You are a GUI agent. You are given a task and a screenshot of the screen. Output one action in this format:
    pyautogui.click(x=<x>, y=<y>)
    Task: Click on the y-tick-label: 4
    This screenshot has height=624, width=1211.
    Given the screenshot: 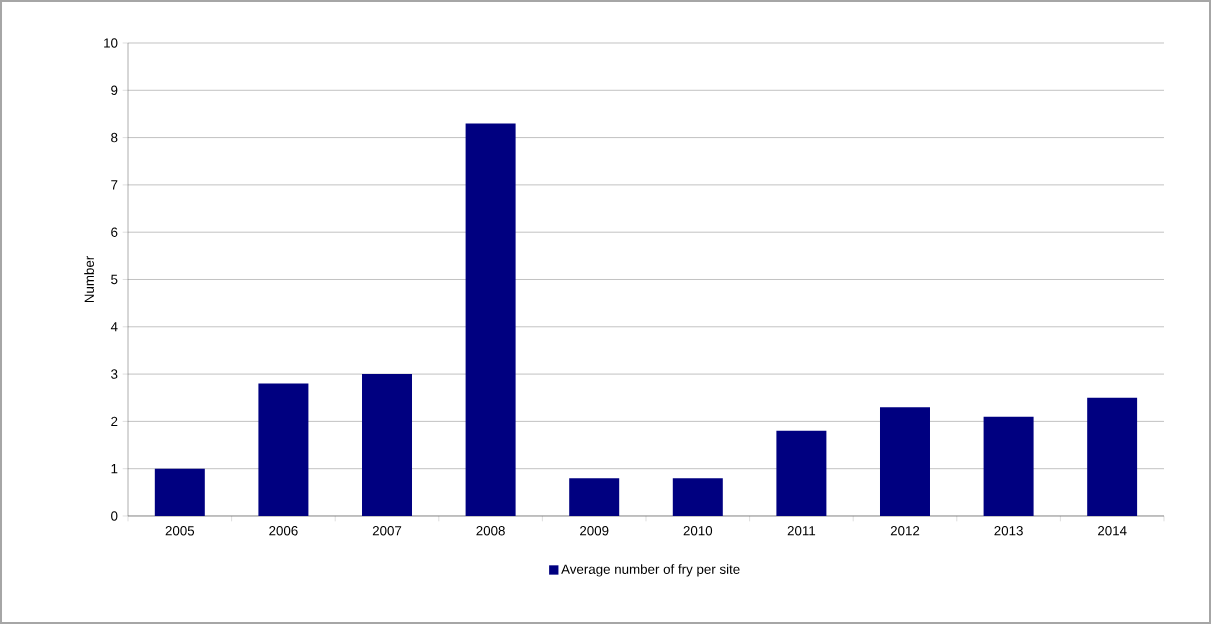 What is the action you would take?
    pyautogui.click(x=114, y=327)
    